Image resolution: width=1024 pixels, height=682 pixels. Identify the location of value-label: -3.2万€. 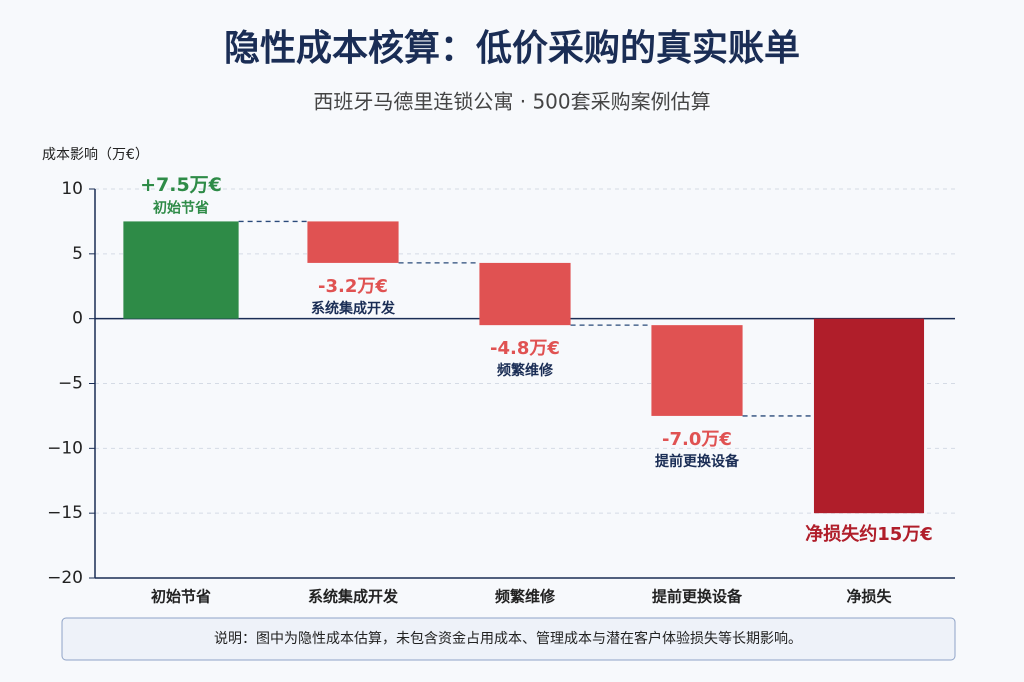
(353, 286).